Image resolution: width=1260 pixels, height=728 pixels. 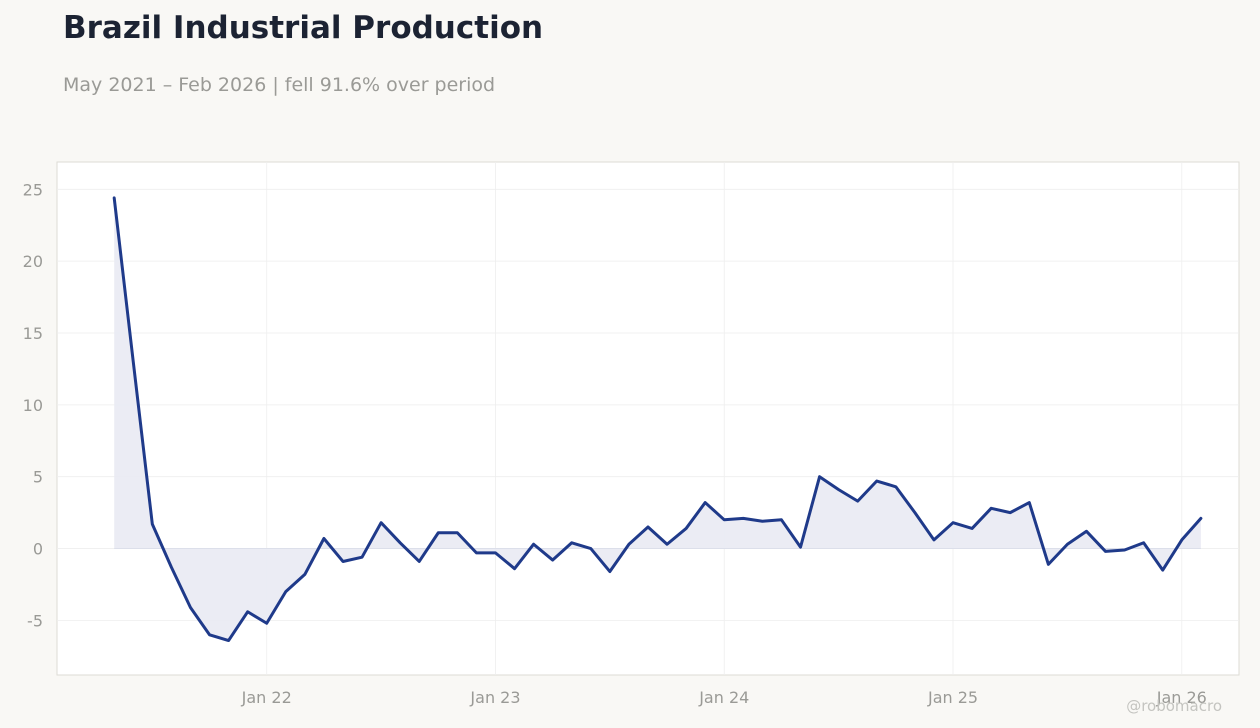 What do you see at coordinates (33, 261) in the screenshot?
I see `y-tick-label: 20` at bounding box center [33, 261].